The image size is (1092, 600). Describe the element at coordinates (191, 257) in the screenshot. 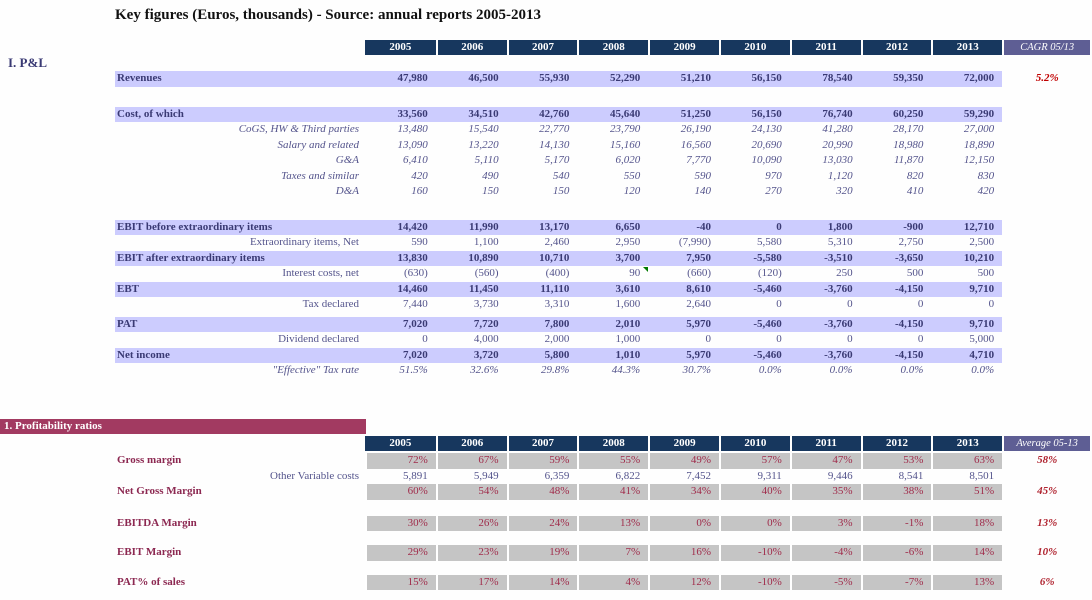

I see `row-label: EBIT after extraordinary items` at that location.